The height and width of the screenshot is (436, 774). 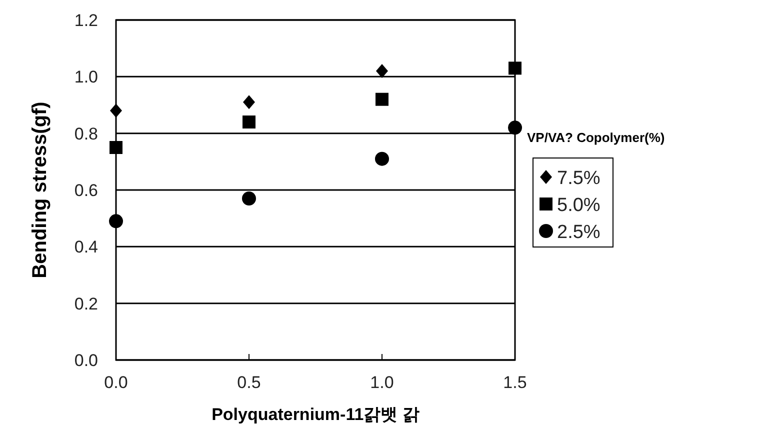 I want to click on x-axis-title: Polyquaternium-11갉뱃 갉, so click(x=316, y=414).